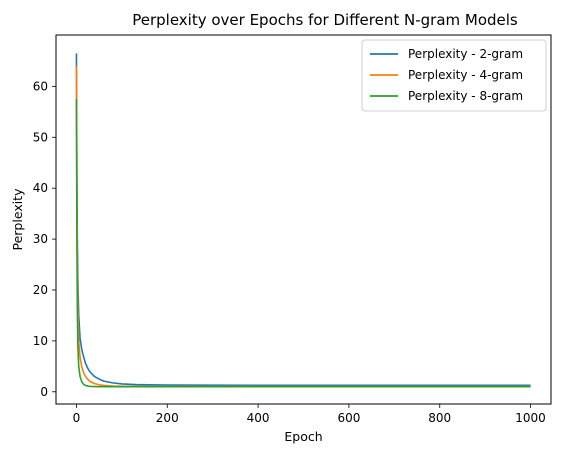 The image size is (562, 455). I want to click on y-axis-label: Perplexity, so click(17, 219).